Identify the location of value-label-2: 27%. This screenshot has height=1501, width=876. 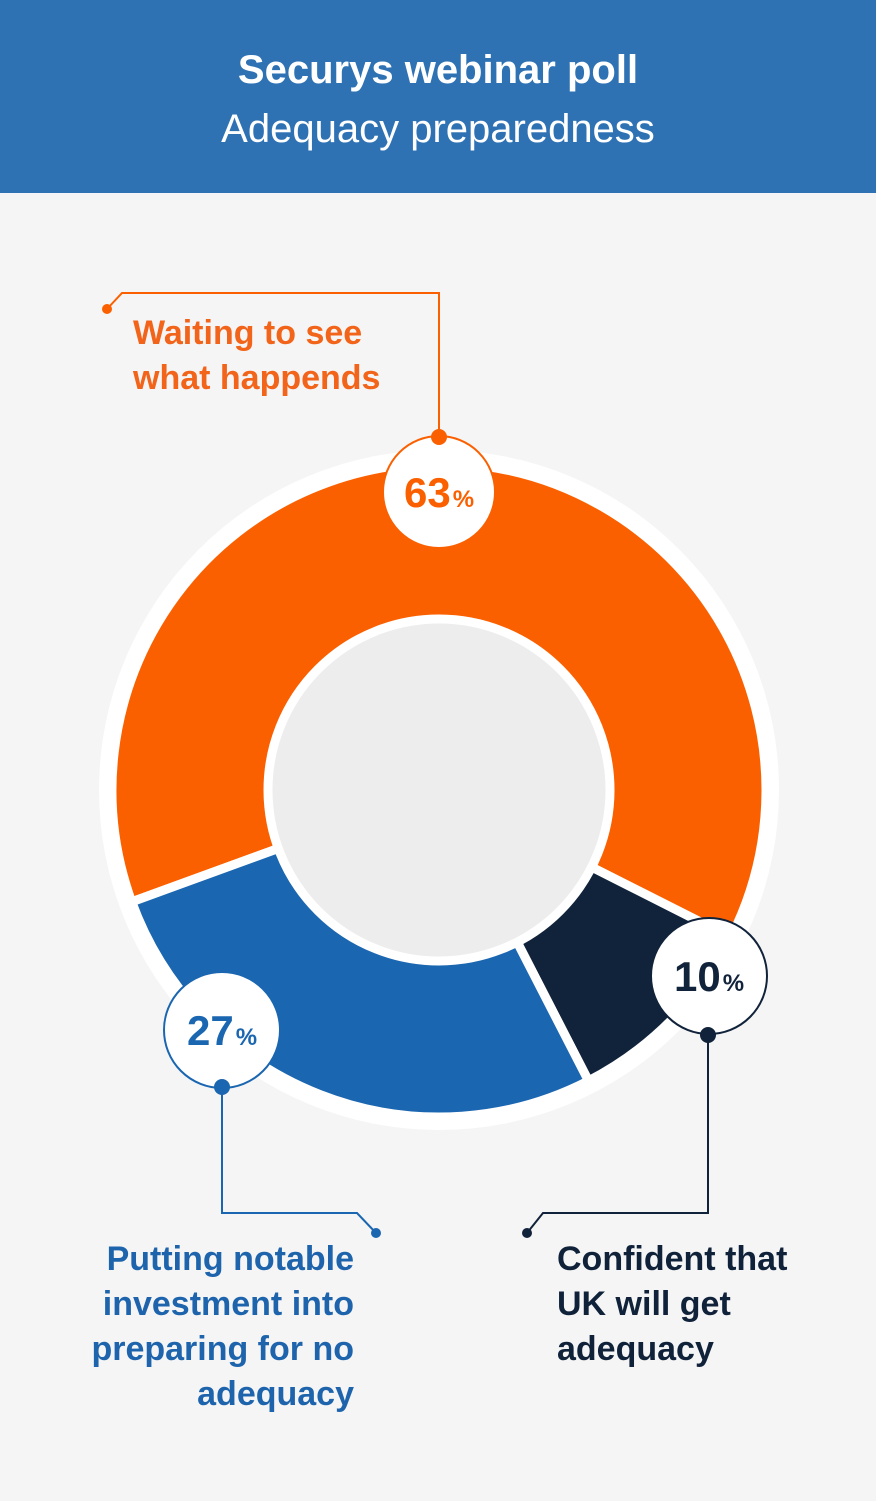
(222, 1030).